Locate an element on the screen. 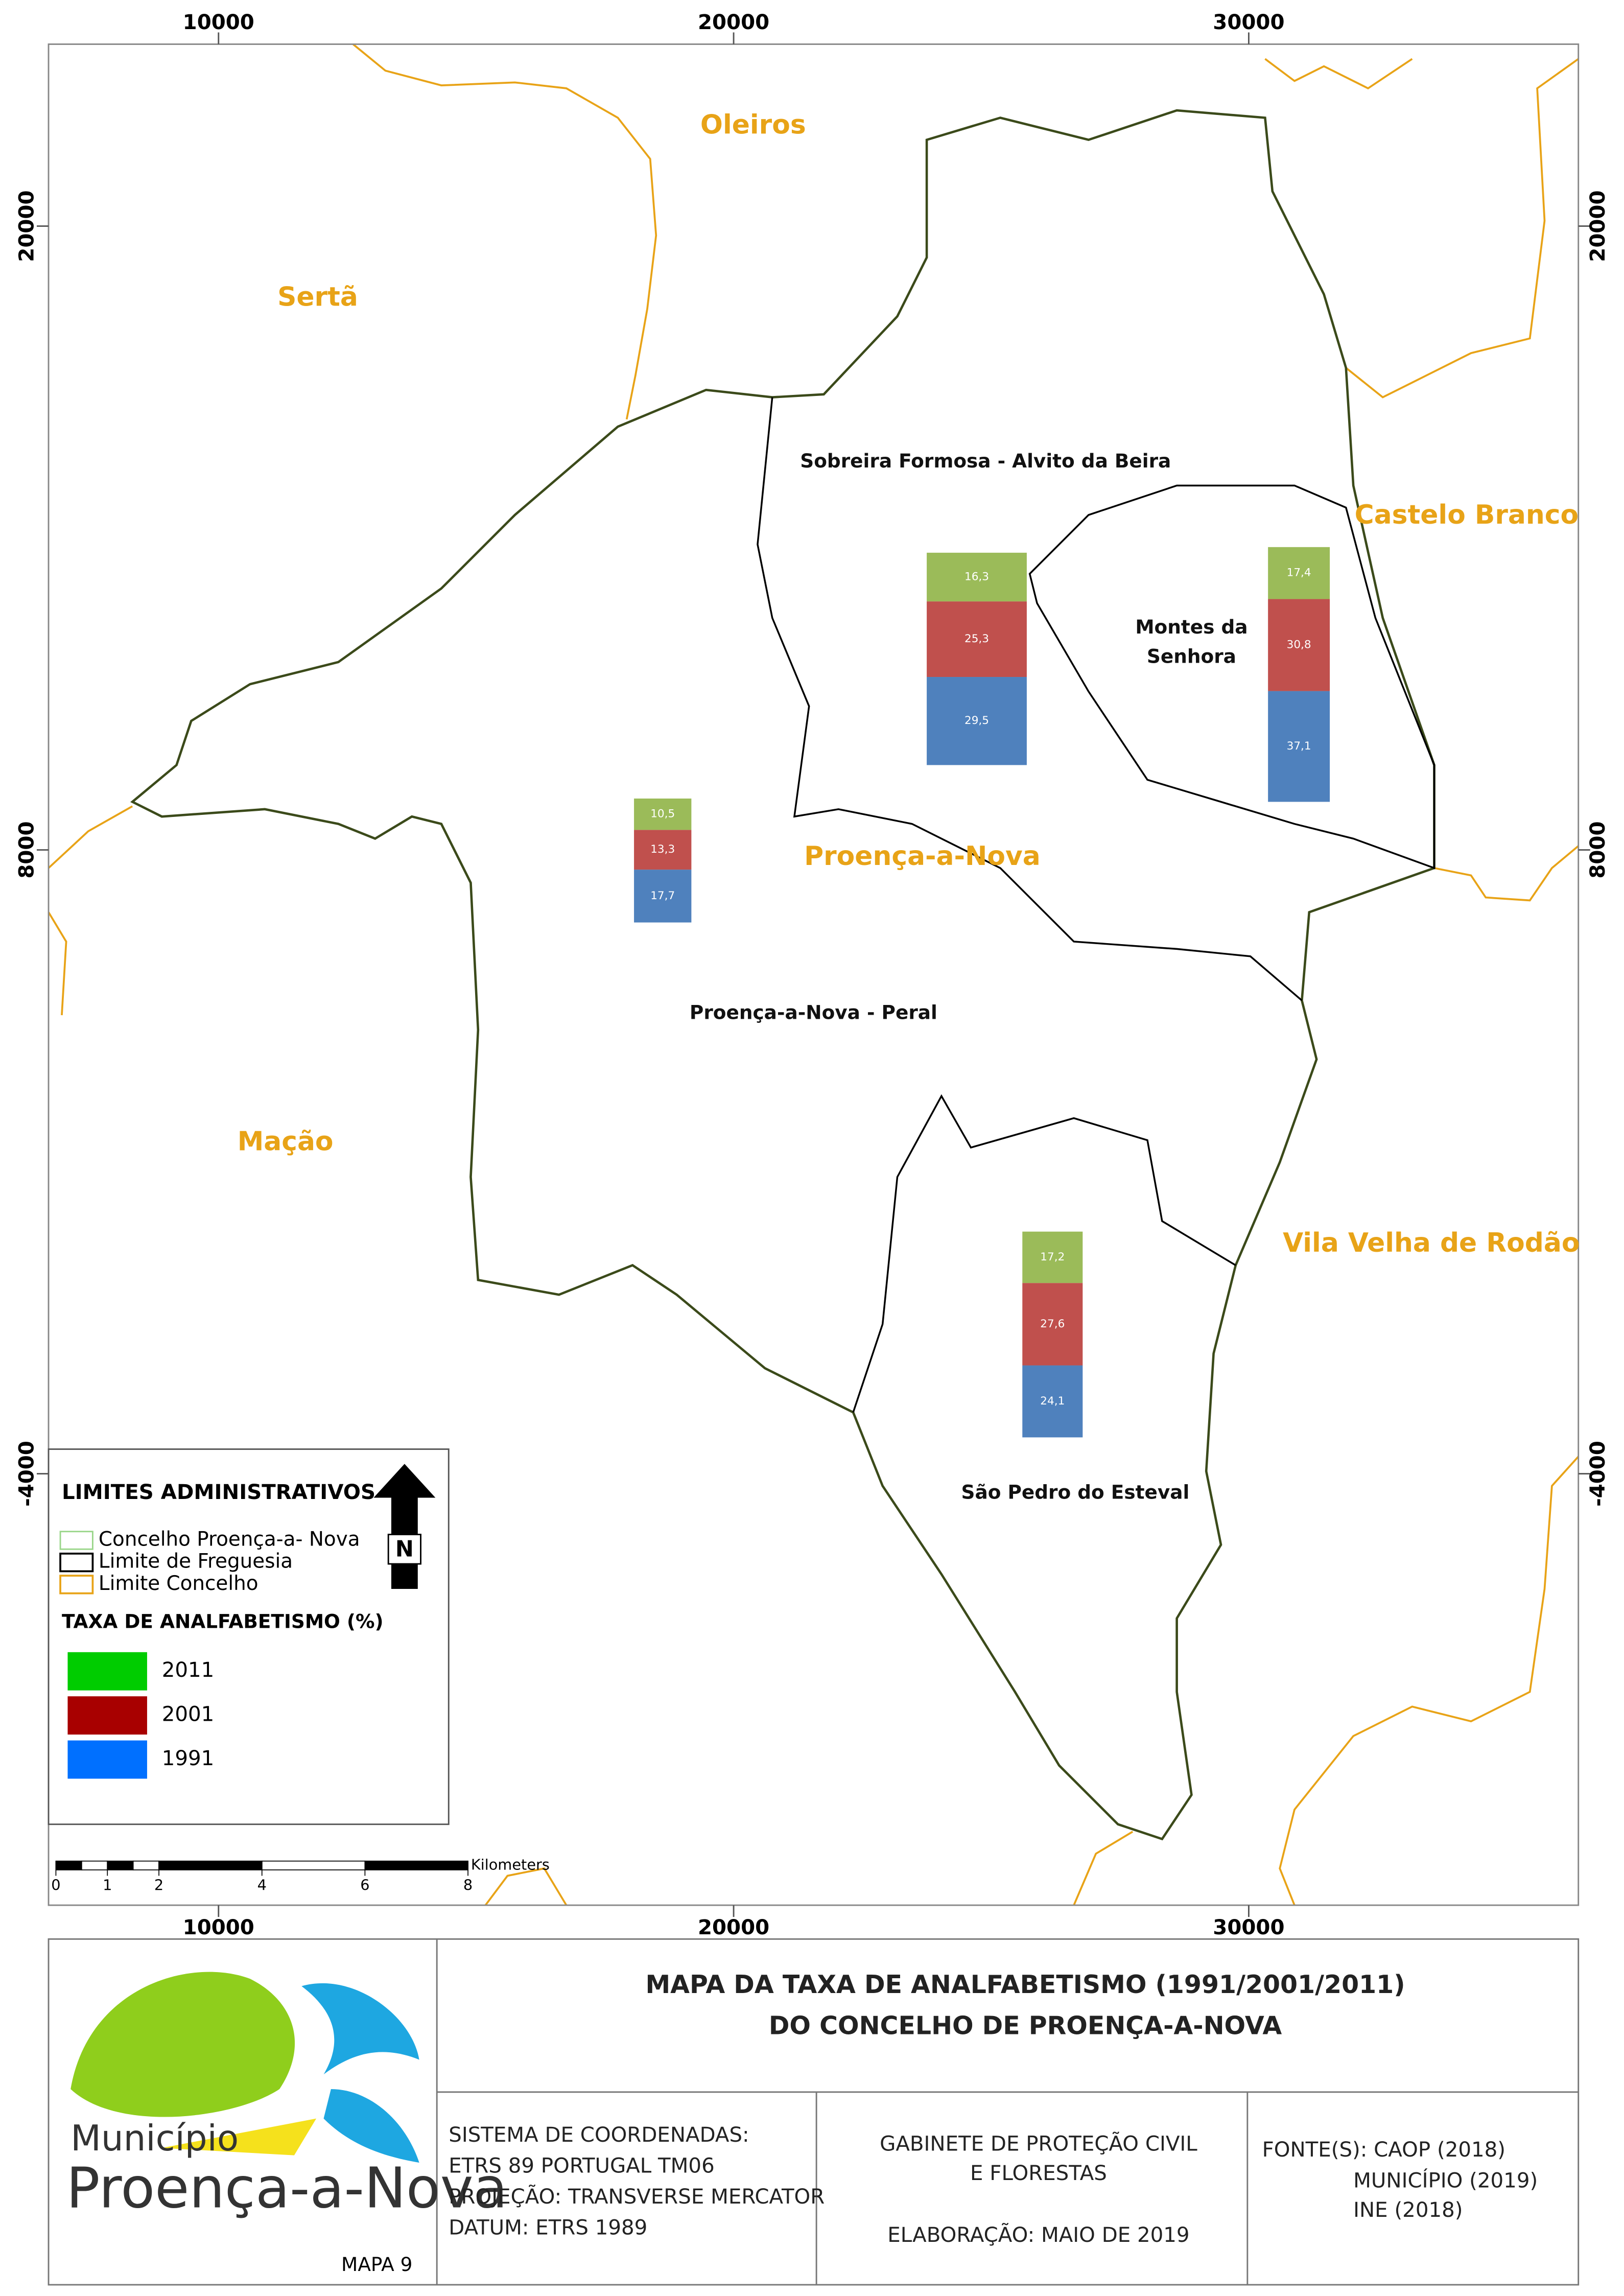  title-frame is located at coordinates (814, 2112).